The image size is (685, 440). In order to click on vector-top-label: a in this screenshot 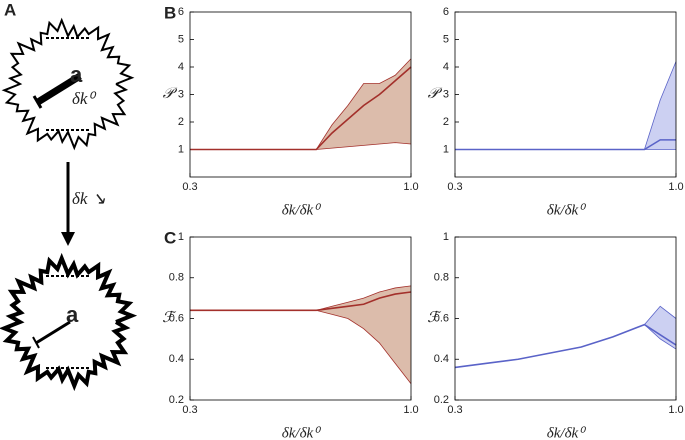, I will do `click(76, 74)`.